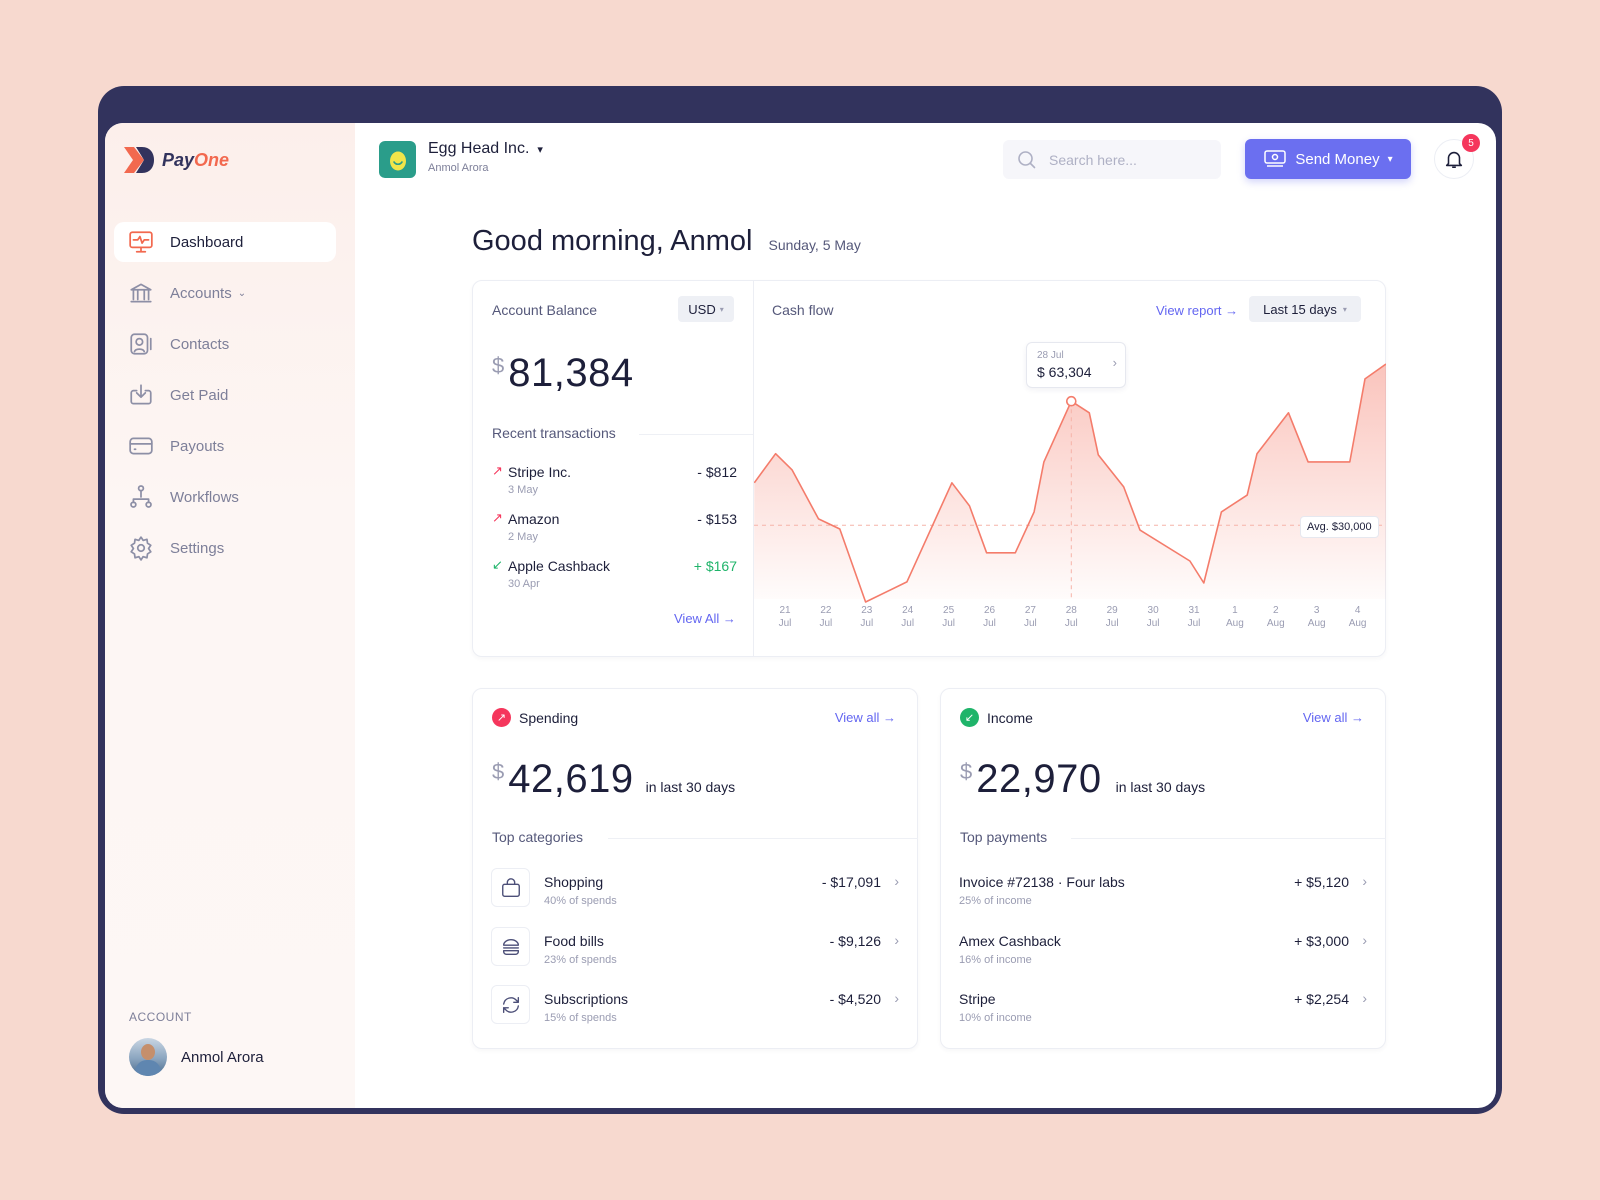  What do you see at coordinates (696, 434) in the screenshot?
I see `divider` at bounding box center [696, 434].